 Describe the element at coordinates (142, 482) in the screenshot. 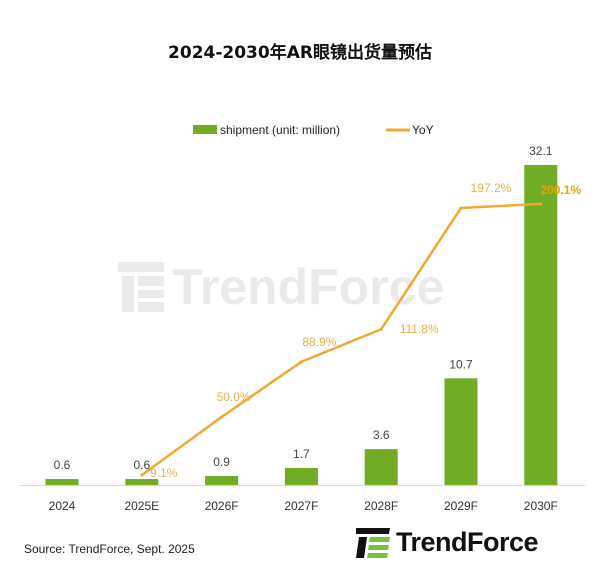

I see `bar-2025E` at that location.